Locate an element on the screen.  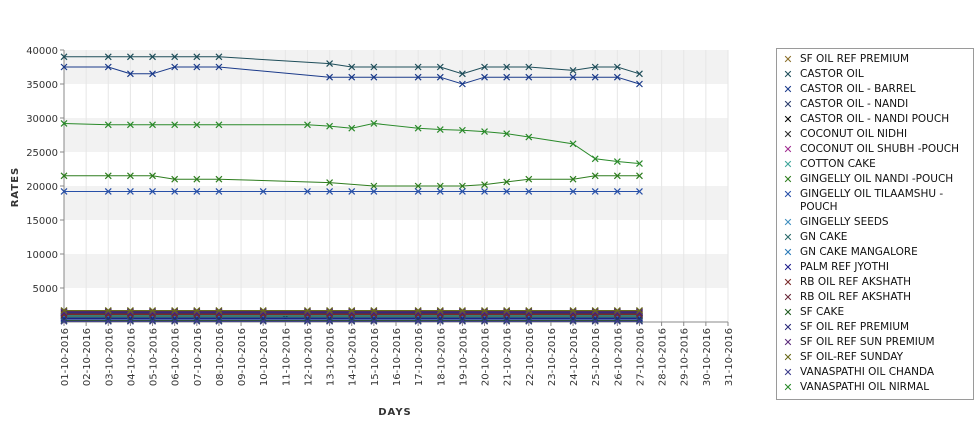
y-tick-label: 20000 is located at coordinates (42, 187).